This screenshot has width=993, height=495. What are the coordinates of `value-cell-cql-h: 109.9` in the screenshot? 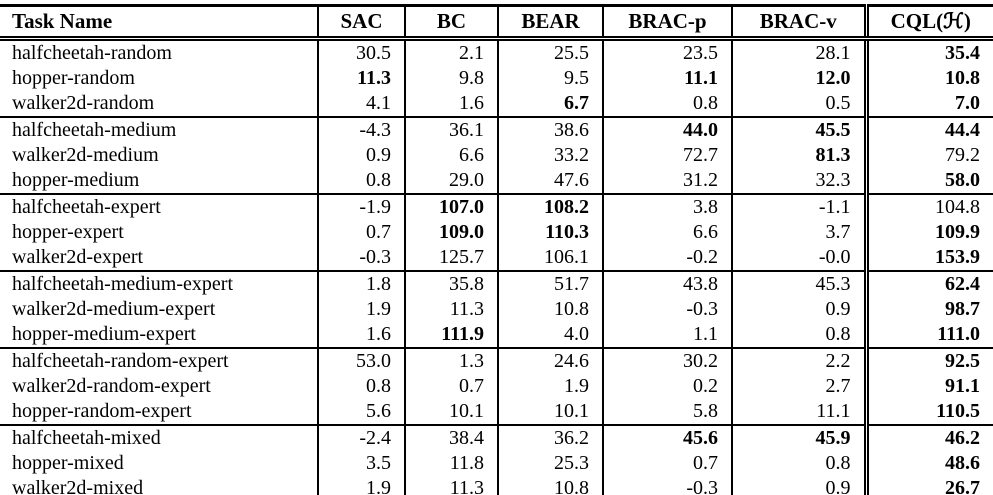 It's located at (928, 232).